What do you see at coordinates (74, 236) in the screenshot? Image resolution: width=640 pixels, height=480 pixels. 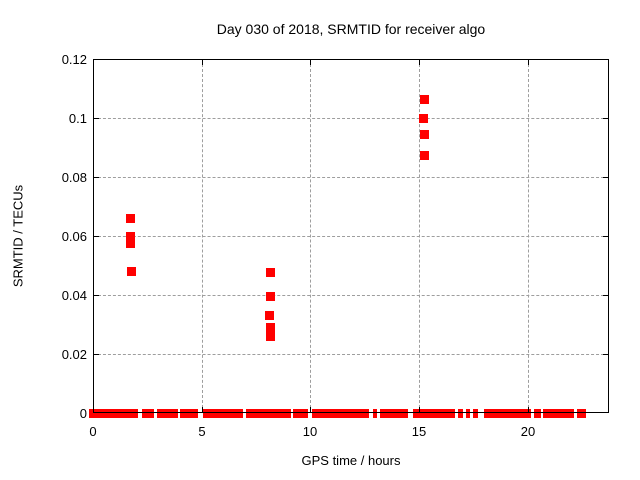 I see `y-tick-label: 0.06` at bounding box center [74, 236].